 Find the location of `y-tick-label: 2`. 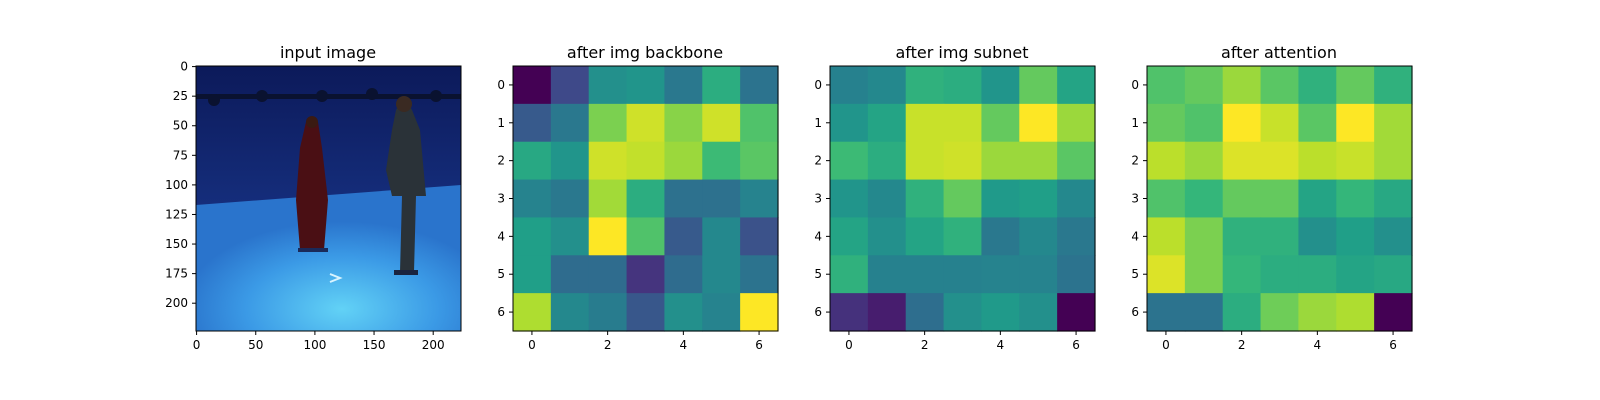

y-tick-label: 2 is located at coordinates (818, 161).